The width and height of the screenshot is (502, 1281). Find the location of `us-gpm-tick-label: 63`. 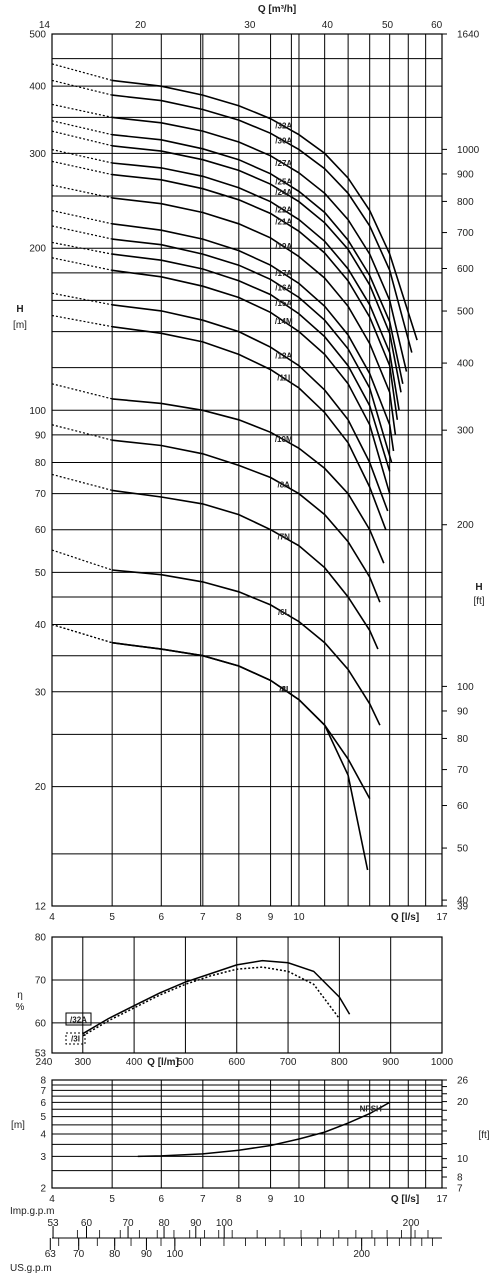

us-gpm-tick-label: 63 is located at coordinates (51, 1254).